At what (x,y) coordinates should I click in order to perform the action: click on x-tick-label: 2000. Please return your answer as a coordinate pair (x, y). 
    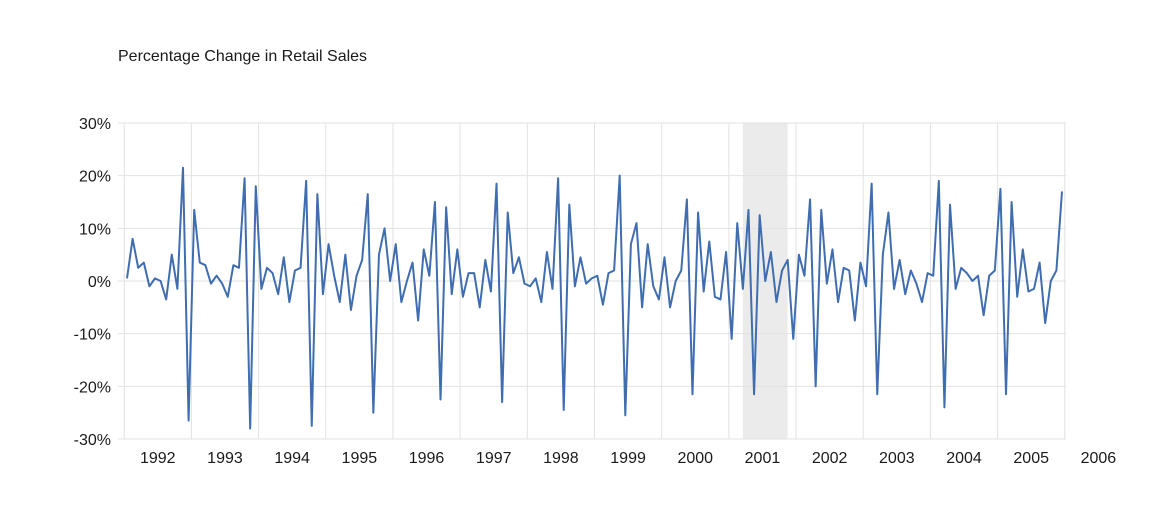
    Looking at the image, I should click on (695, 458).